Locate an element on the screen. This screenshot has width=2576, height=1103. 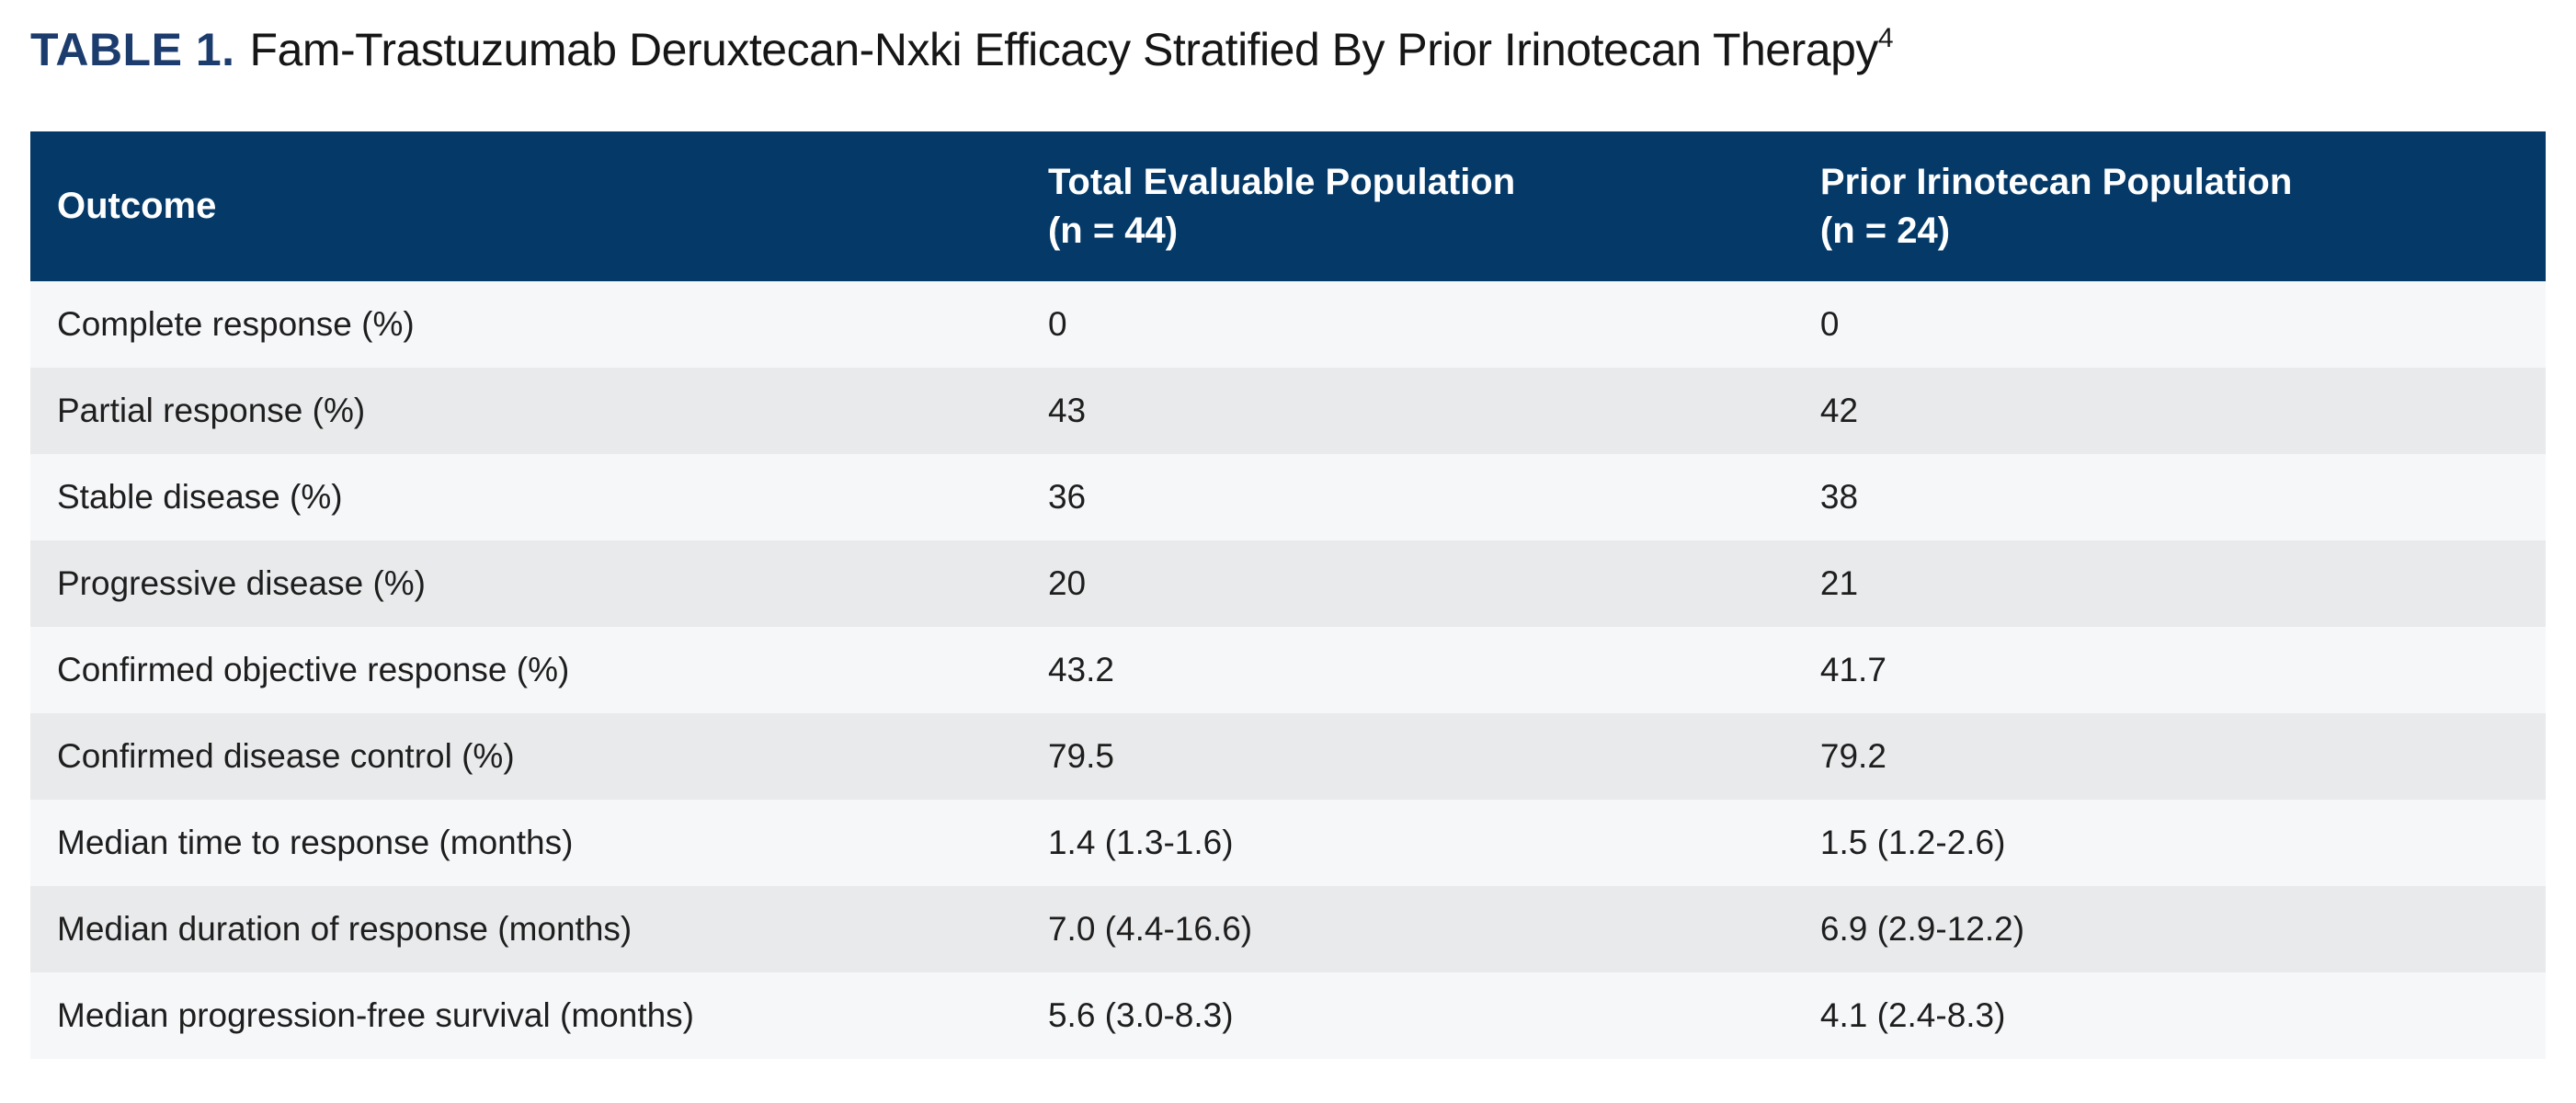
cell-prior: 38 is located at coordinates (1839, 497).